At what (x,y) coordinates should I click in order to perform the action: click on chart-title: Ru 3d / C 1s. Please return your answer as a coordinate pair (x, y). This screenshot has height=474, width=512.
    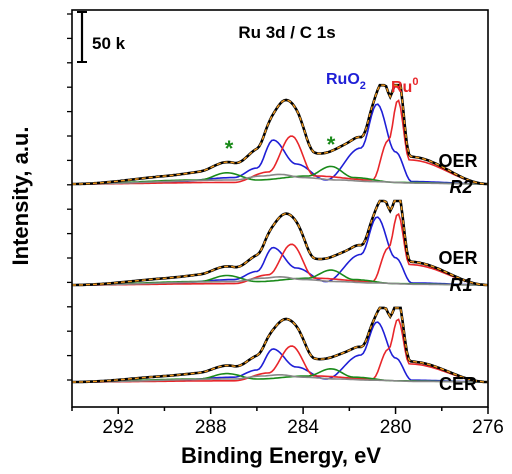
    Looking at the image, I should click on (286, 32).